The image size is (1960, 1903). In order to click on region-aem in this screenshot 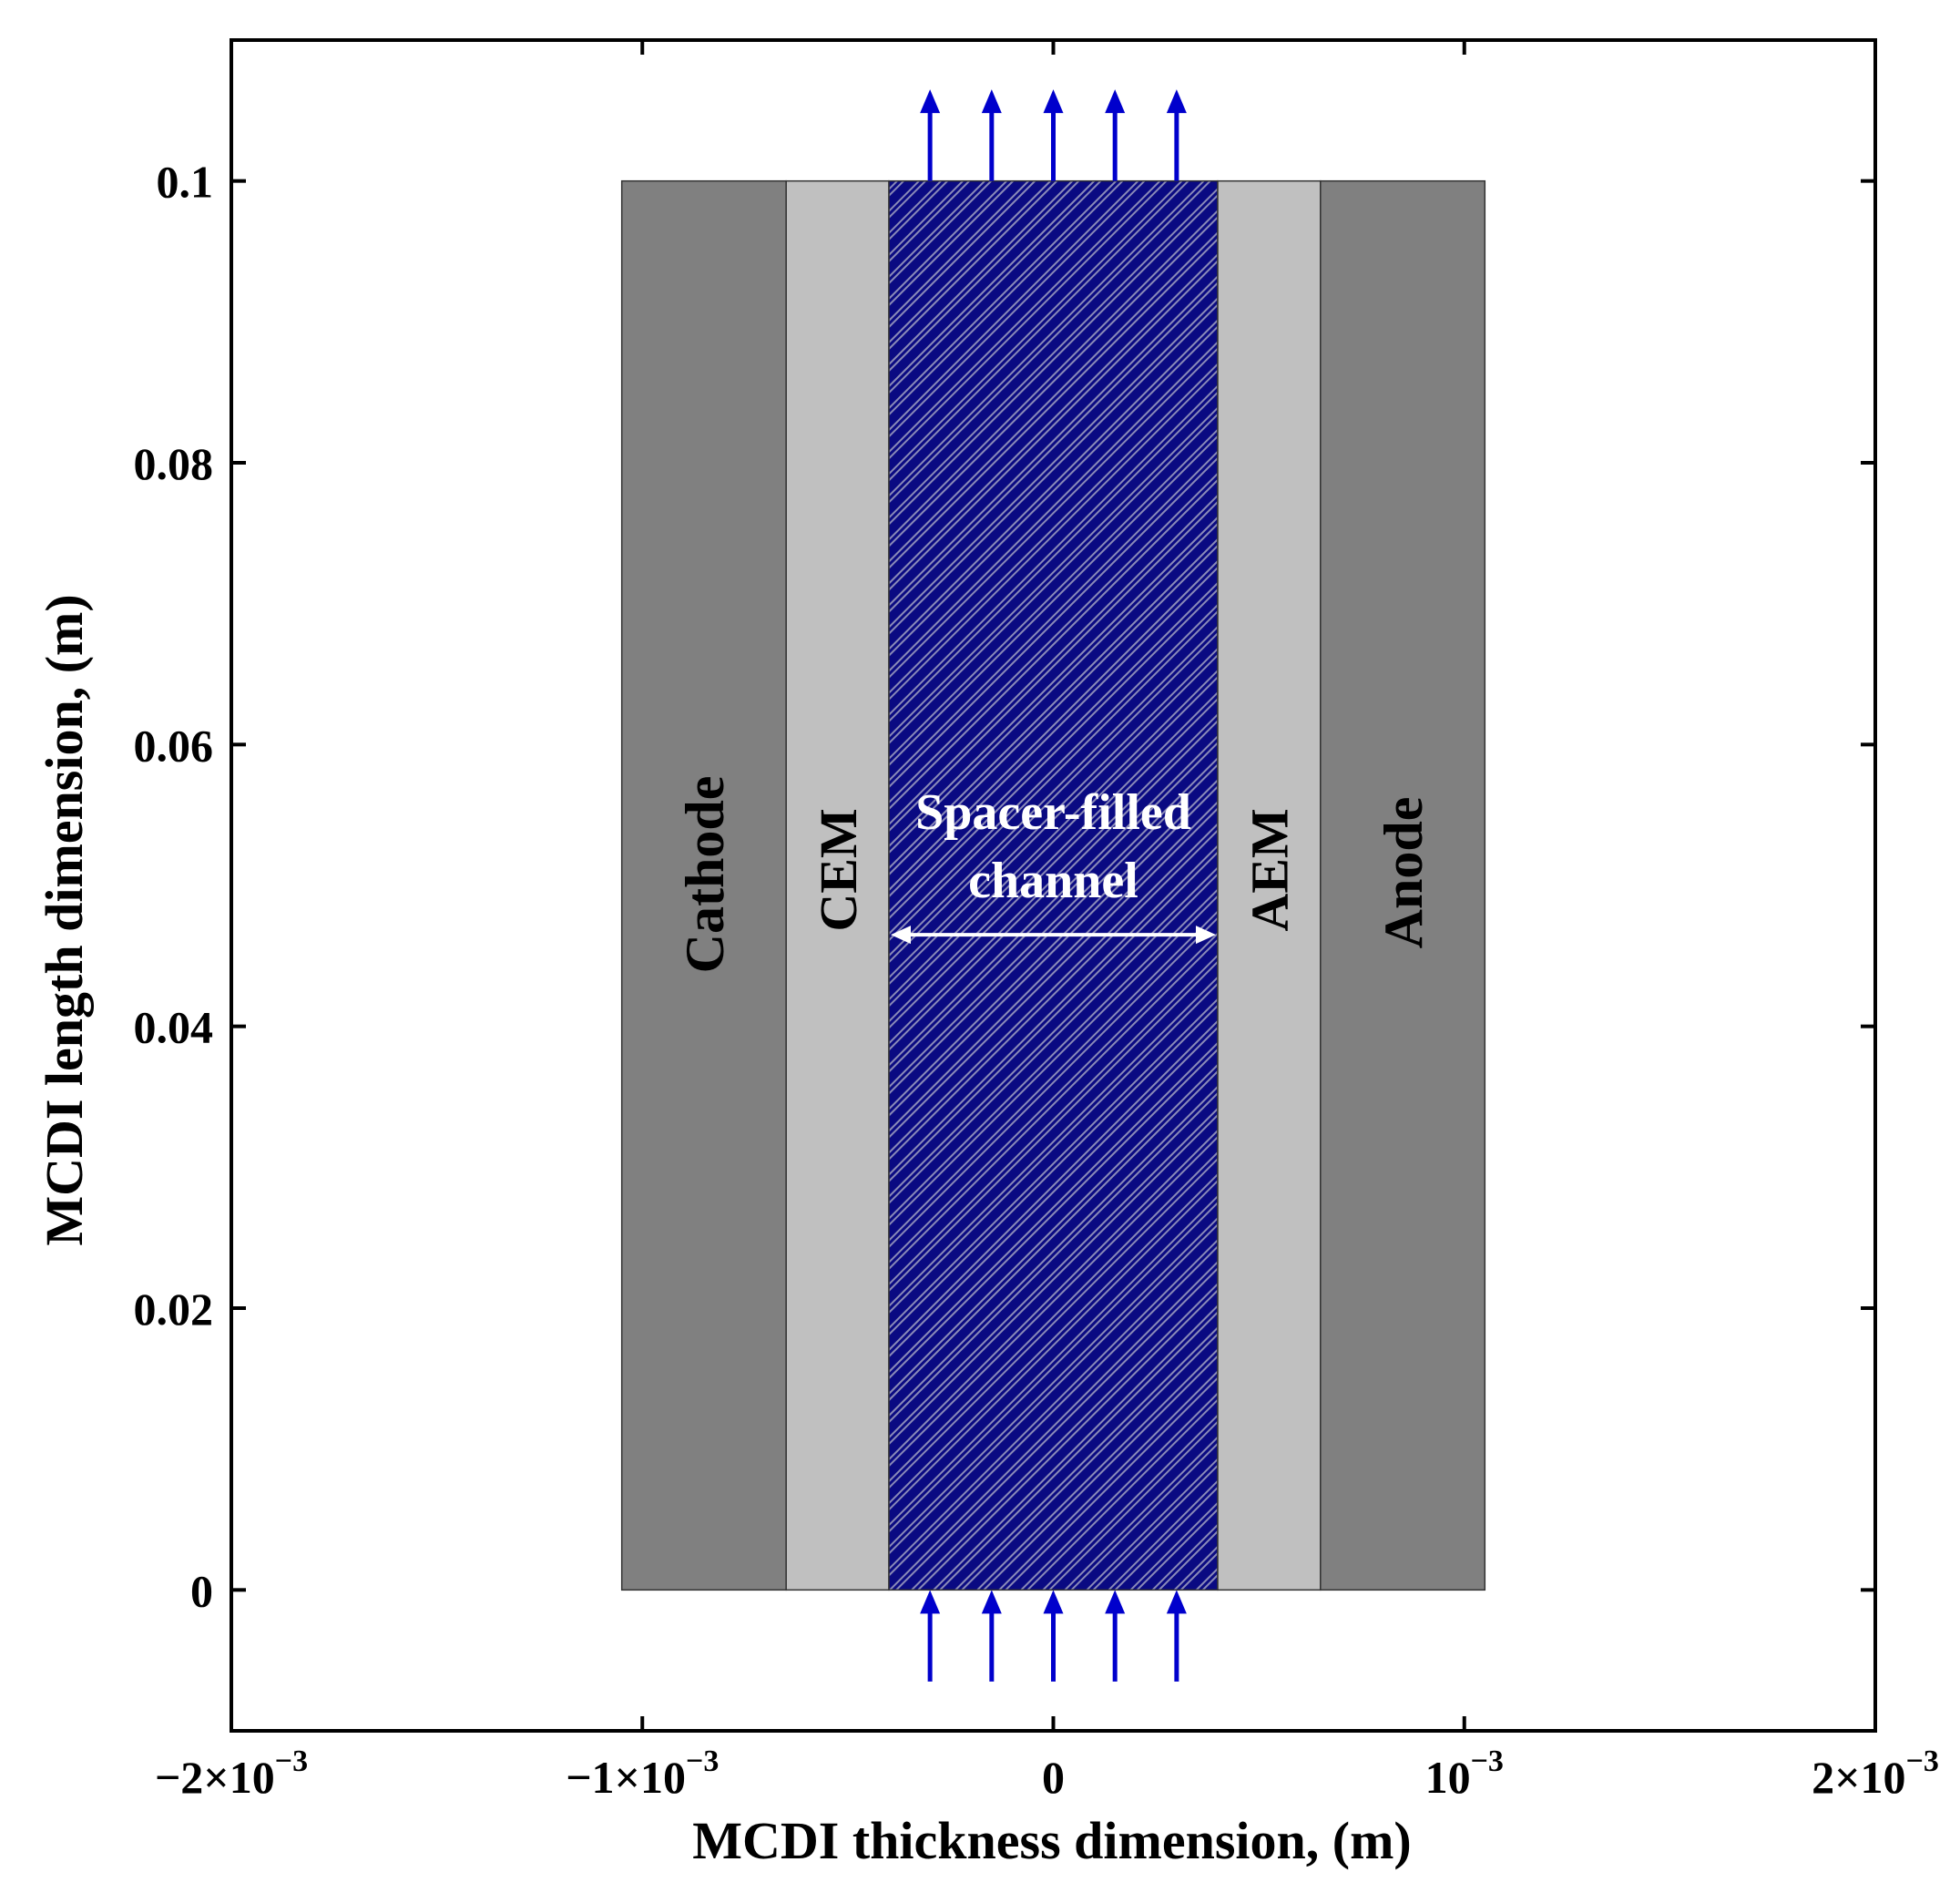, I will do `click(1270, 885)`.